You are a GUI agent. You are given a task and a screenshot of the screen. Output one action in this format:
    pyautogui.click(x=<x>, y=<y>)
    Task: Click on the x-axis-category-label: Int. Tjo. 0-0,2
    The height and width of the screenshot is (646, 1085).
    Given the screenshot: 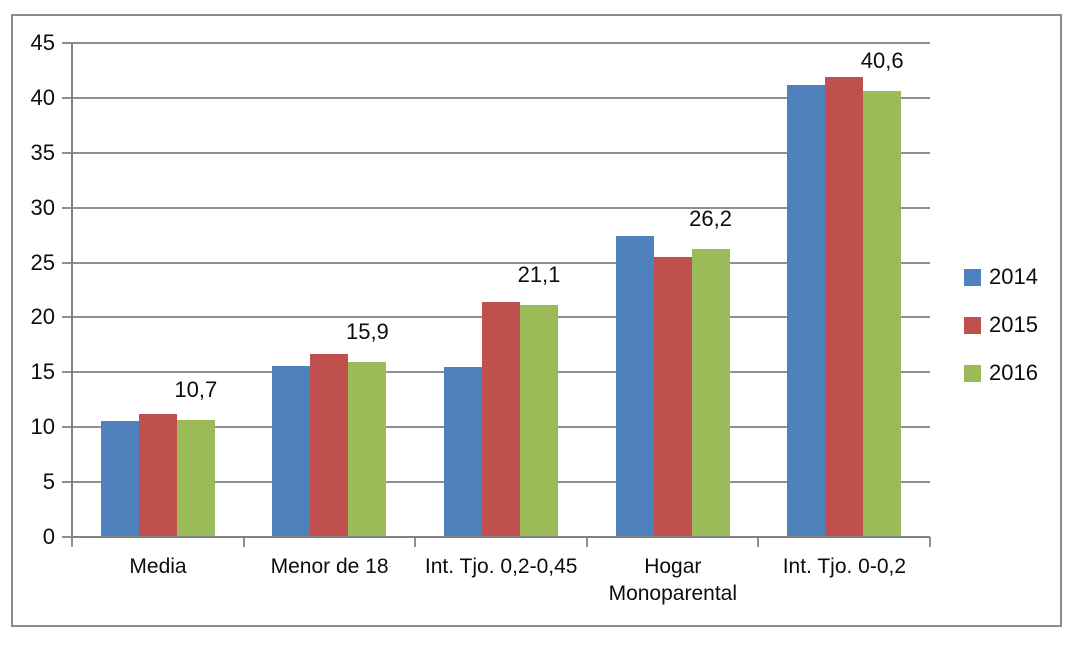 What is the action you would take?
    pyautogui.click(x=844, y=566)
    